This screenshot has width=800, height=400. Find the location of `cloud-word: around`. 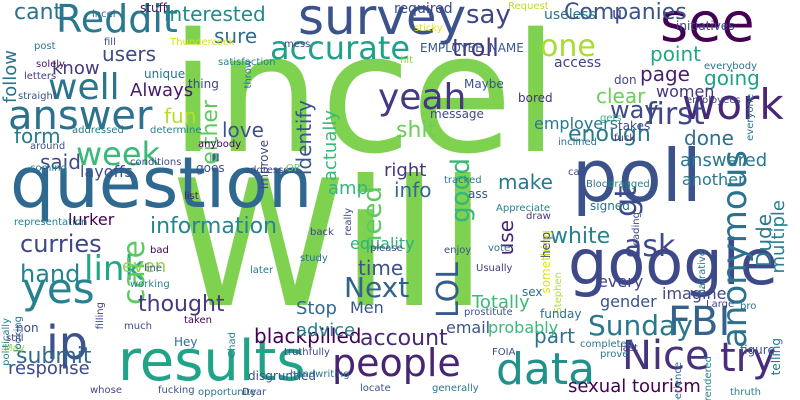

cloud-word: around is located at coordinates (48, 146).